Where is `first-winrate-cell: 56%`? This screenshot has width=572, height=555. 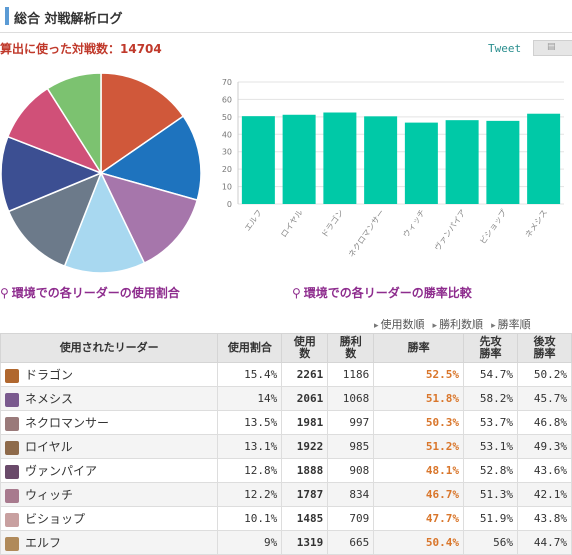 first-winrate-cell: 56% is located at coordinates (490, 542).